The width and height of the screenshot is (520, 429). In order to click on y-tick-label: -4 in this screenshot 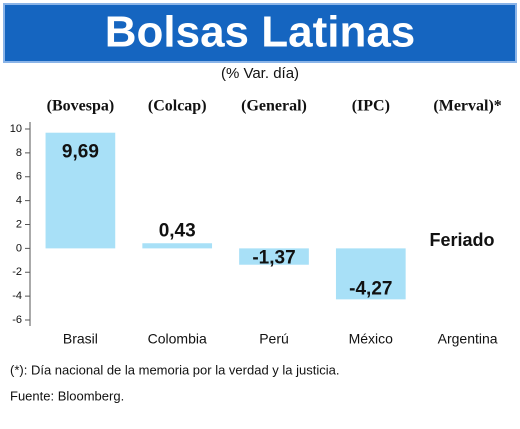, I will do `click(17, 296)`.